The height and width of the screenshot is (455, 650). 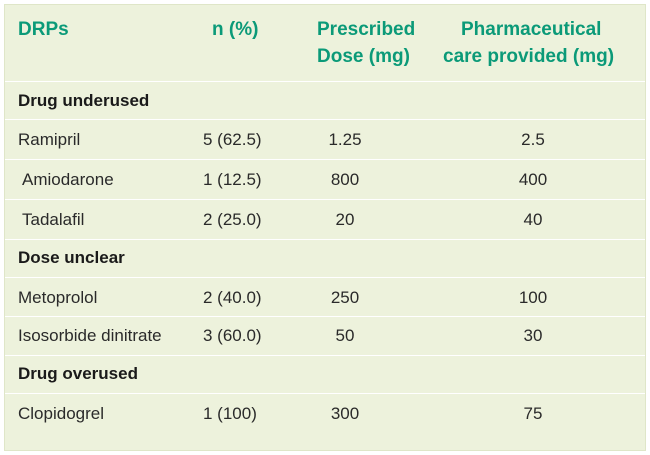 What do you see at coordinates (533, 139) in the screenshot?
I see `care-provided: 2.5` at bounding box center [533, 139].